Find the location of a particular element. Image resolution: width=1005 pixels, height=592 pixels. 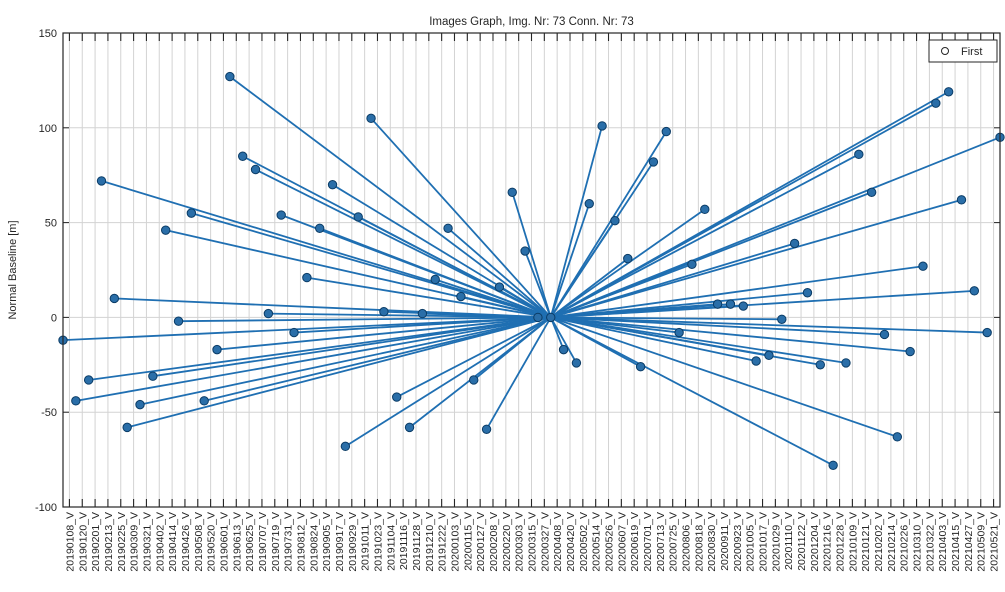

x-tick-label: 20200830_V is located at coordinates (712, 542).